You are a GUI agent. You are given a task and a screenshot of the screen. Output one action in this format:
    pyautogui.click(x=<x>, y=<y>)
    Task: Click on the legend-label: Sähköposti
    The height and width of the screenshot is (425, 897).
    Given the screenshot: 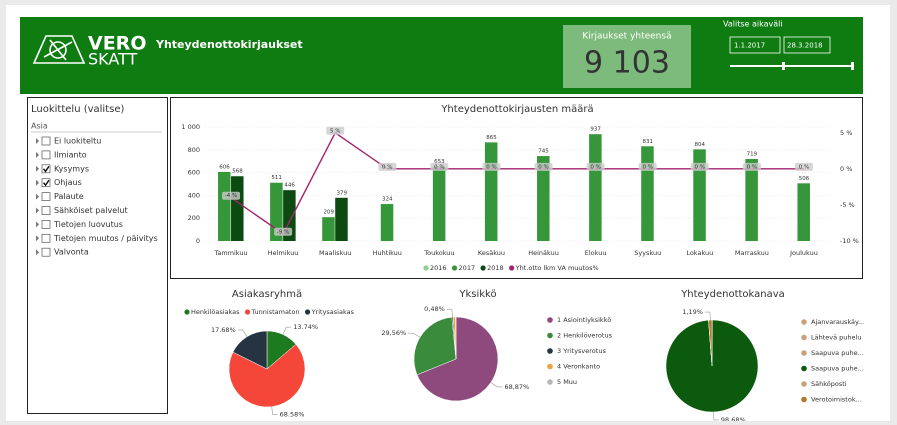 What is the action you would take?
    pyautogui.click(x=829, y=384)
    